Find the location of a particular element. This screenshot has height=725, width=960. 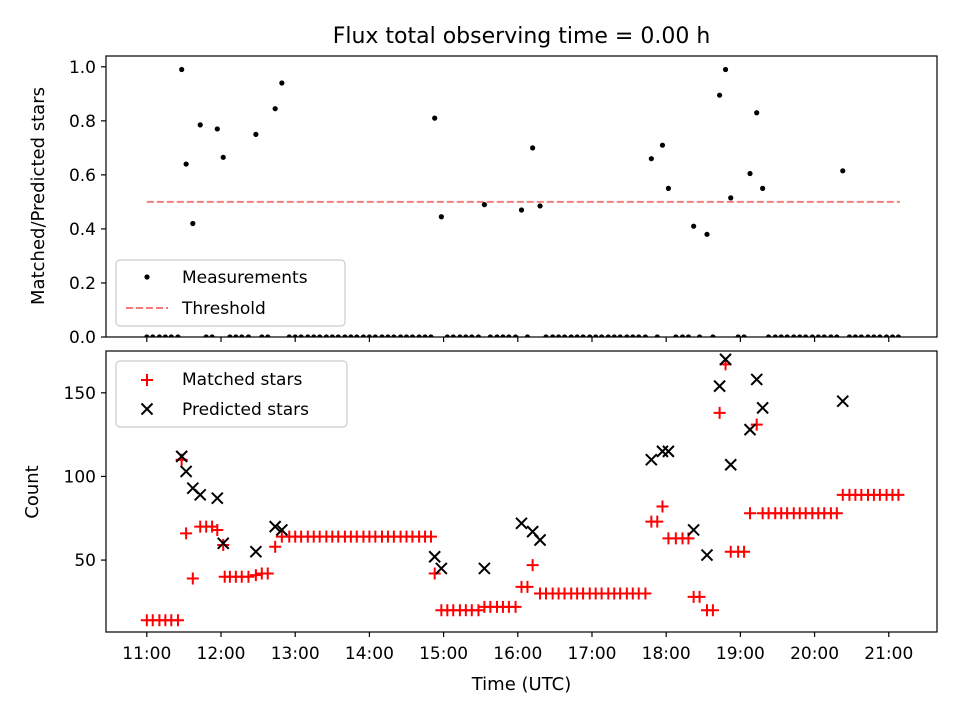

x-tick-label: 18:00 is located at coordinates (666, 654).